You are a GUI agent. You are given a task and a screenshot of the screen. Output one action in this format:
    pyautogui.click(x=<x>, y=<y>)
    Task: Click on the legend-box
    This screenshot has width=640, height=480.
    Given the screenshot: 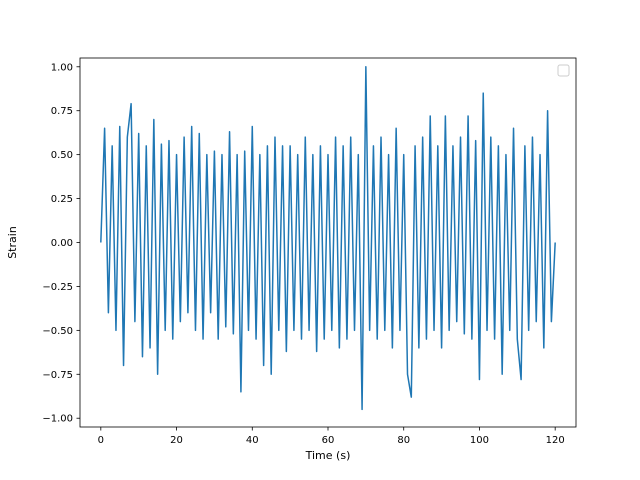 What is the action you would take?
    pyautogui.click(x=563, y=70)
    